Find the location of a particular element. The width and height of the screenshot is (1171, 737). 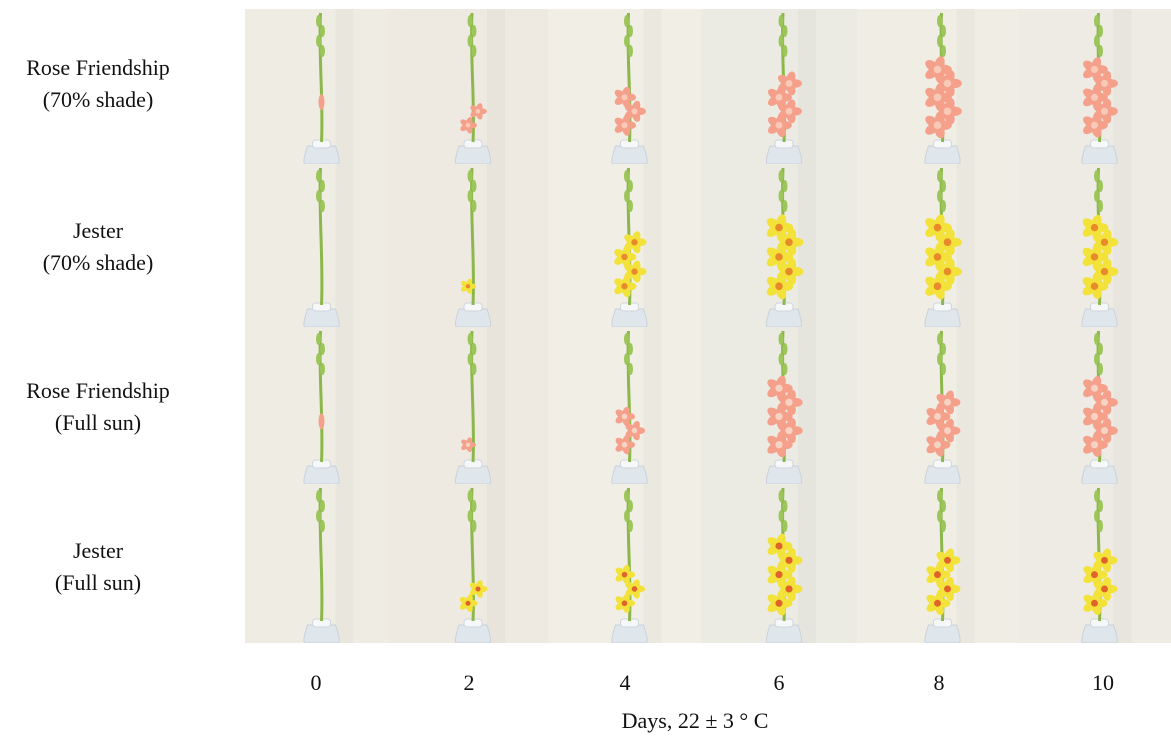

row-label: Jester (Full sun) is located at coordinates (98, 567).